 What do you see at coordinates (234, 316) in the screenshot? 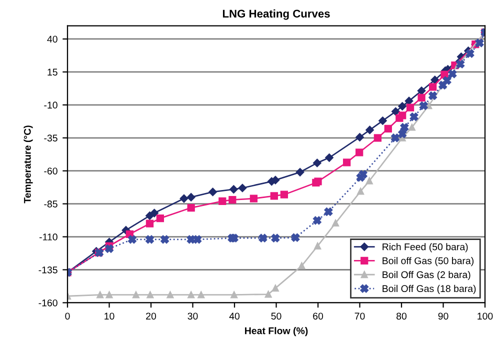
I see `x-tick-label: 40` at bounding box center [234, 316].